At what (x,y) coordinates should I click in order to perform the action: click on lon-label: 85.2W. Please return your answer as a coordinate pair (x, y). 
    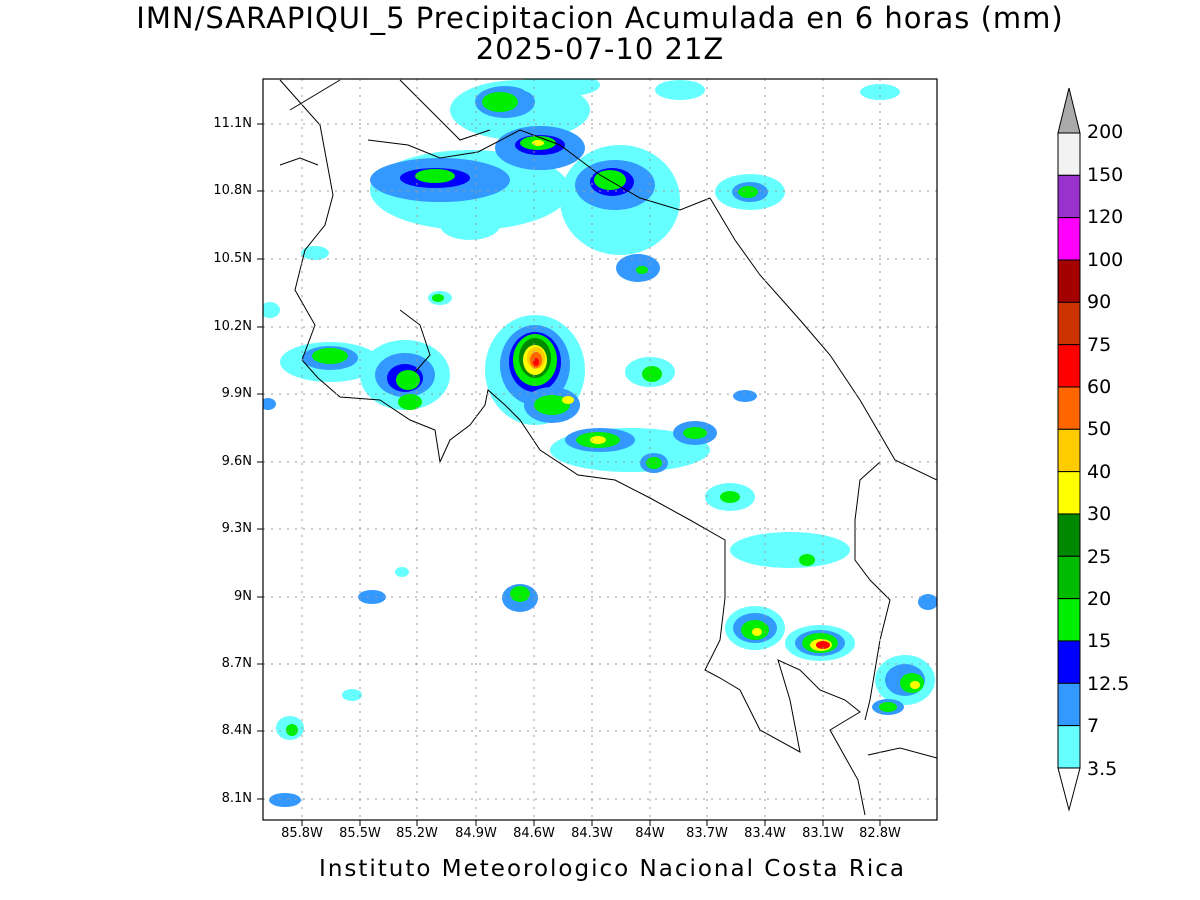
    Looking at the image, I should click on (417, 833).